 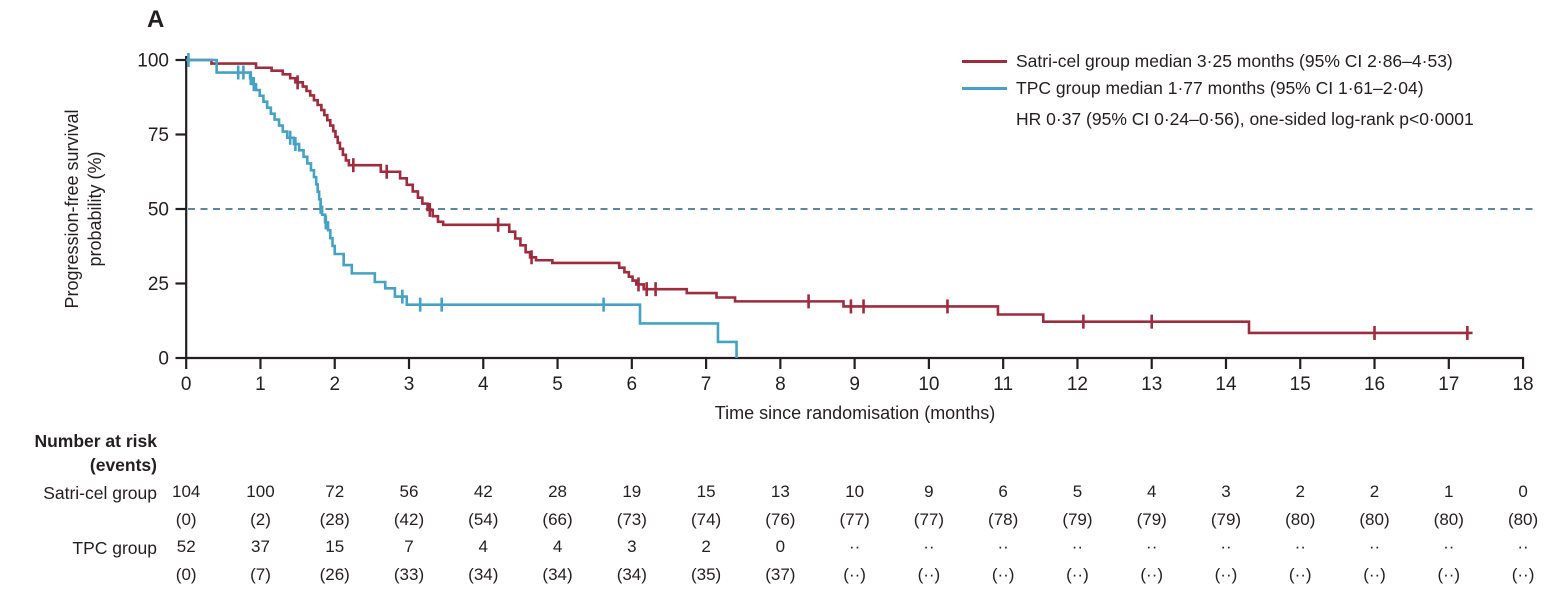 What do you see at coordinates (1226, 384) in the screenshot?
I see `x-tick-label: 14` at bounding box center [1226, 384].